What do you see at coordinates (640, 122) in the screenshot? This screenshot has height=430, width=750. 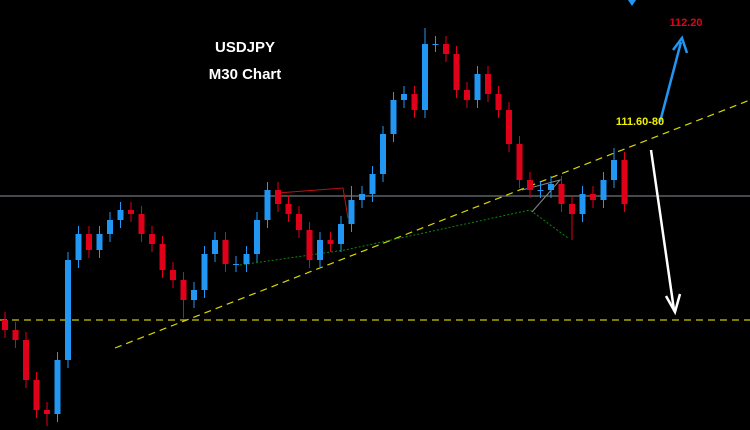 I see `annotation: 111.60-80` at bounding box center [640, 122].